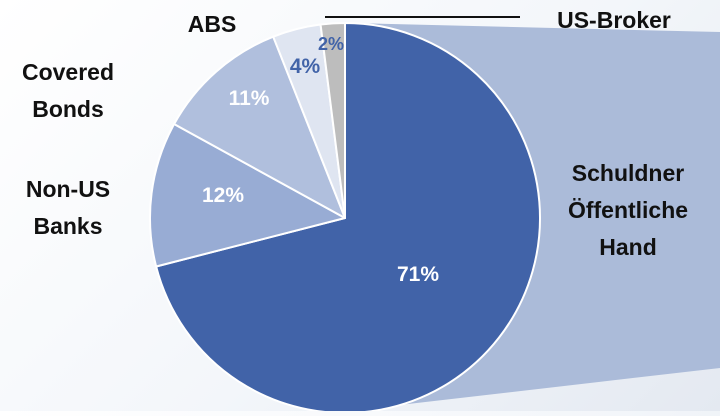  What do you see at coordinates (628, 173) in the screenshot?
I see `category-label-line: Schuldner` at bounding box center [628, 173].